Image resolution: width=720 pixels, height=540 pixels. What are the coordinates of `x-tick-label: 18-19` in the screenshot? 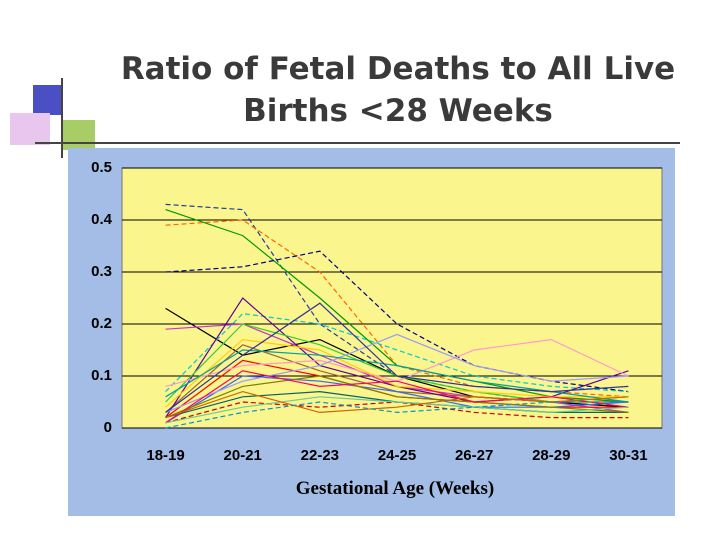 It's located at (165, 455).